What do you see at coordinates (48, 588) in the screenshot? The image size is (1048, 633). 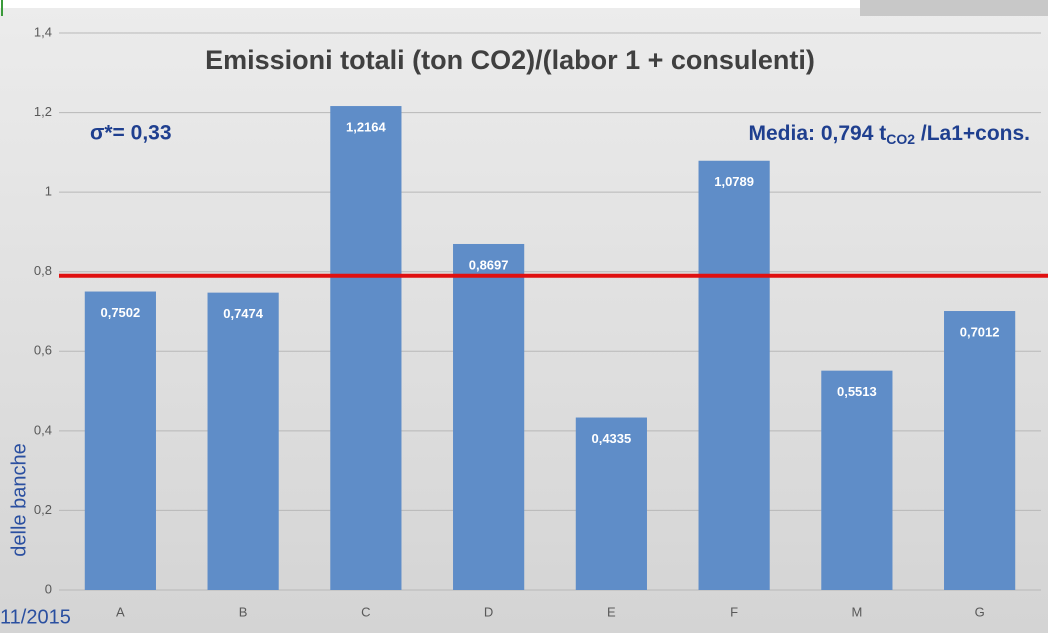 I see `y-tick-label: 0` at bounding box center [48, 588].